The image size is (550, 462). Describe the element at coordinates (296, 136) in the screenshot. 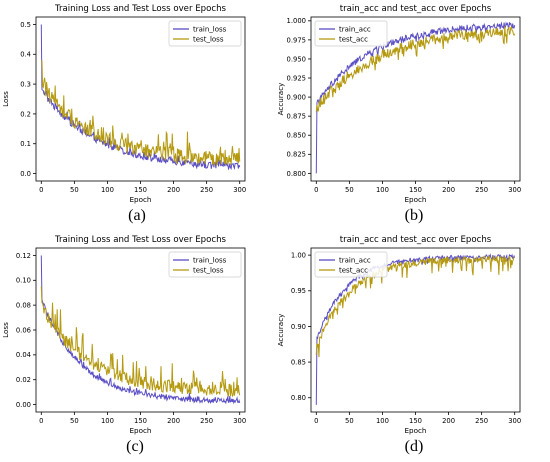

I see `y-tick-label: 0.850` at that location.